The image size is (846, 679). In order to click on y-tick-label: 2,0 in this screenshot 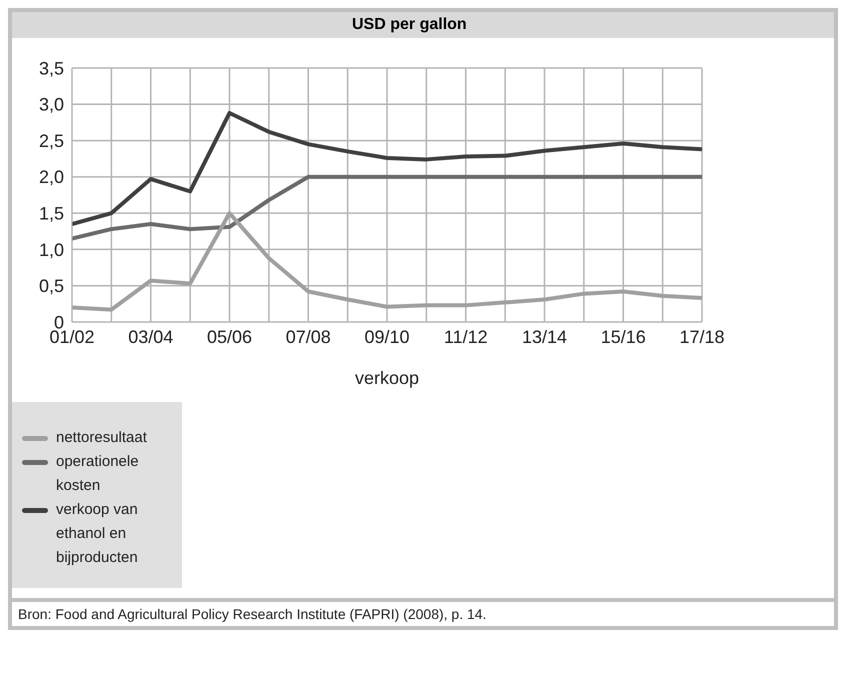, I will do `click(51, 177)`.